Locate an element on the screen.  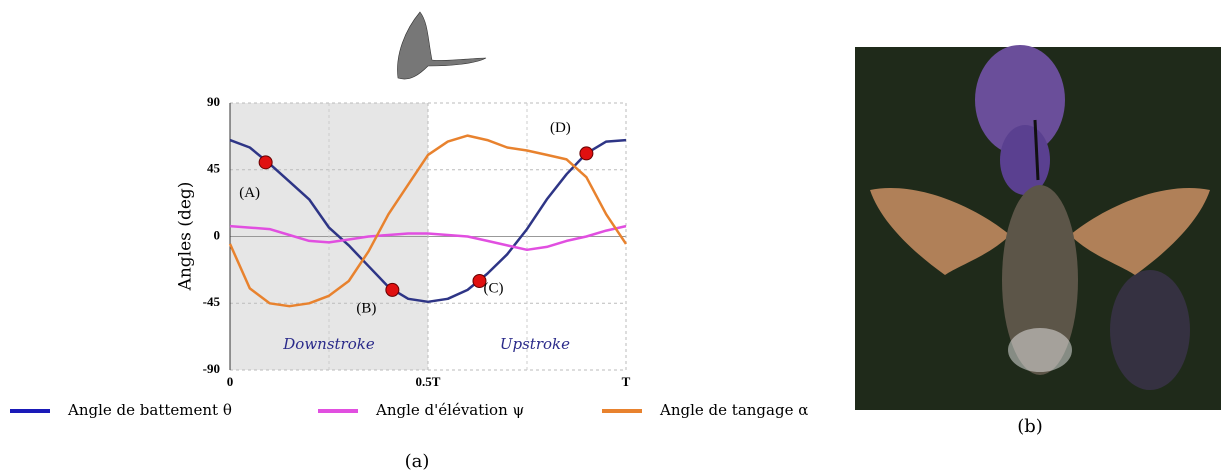
y-tick-label: -45 is located at coordinates (212, 301).